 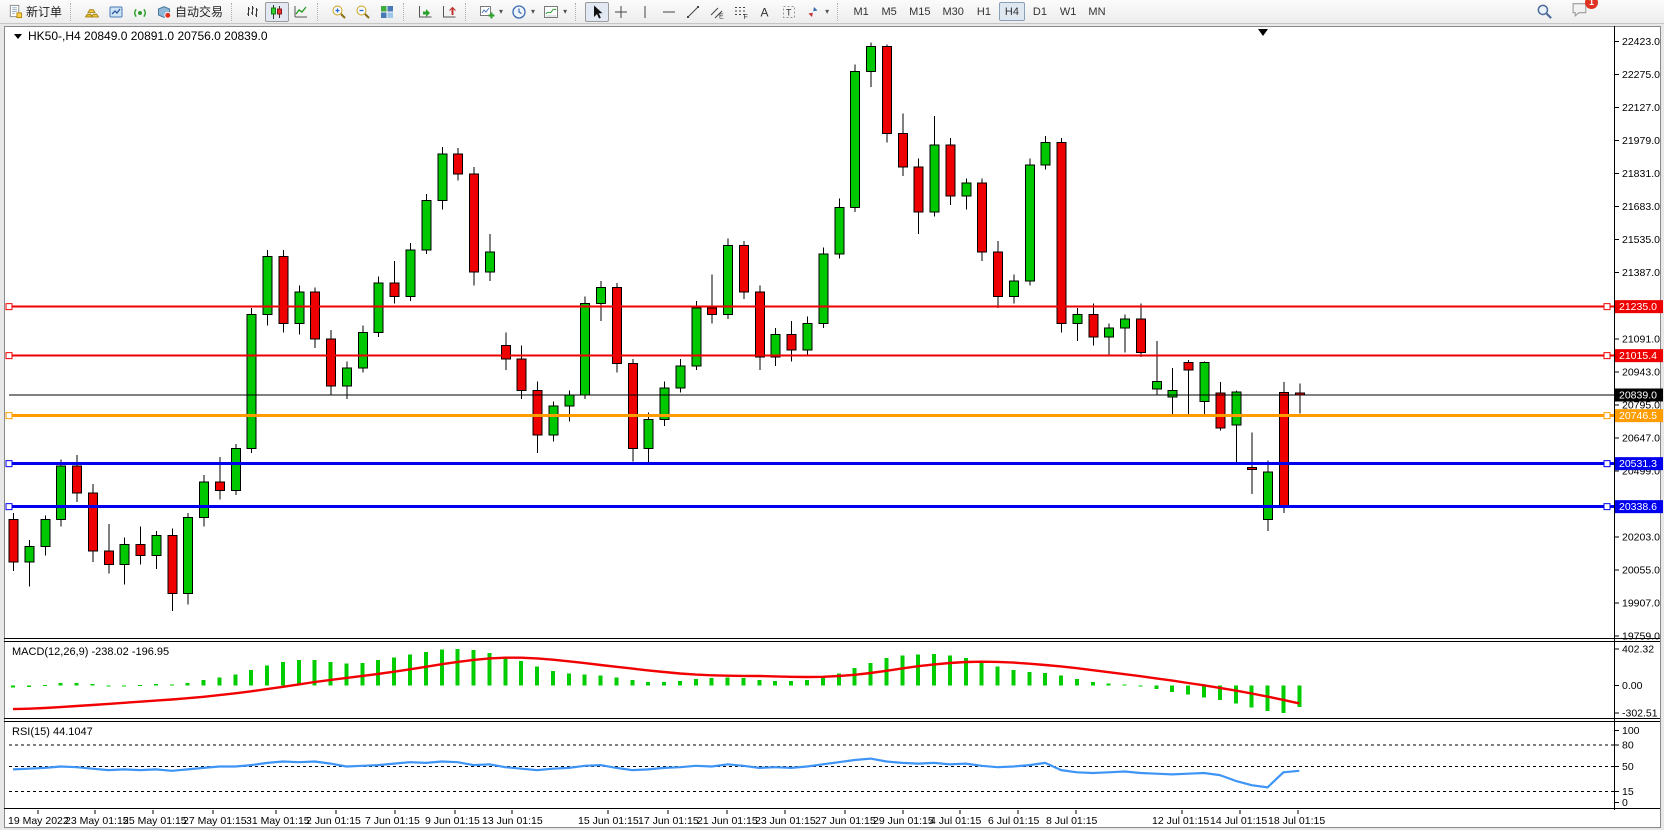 I want to click on timeframe-D1: D1, so click(x=1040, y=11).